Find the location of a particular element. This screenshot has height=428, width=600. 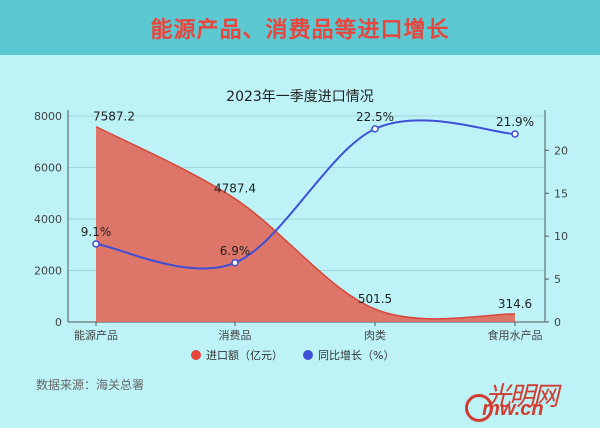

import-value-label: 4787.4 is located at coordinates (235, 189).